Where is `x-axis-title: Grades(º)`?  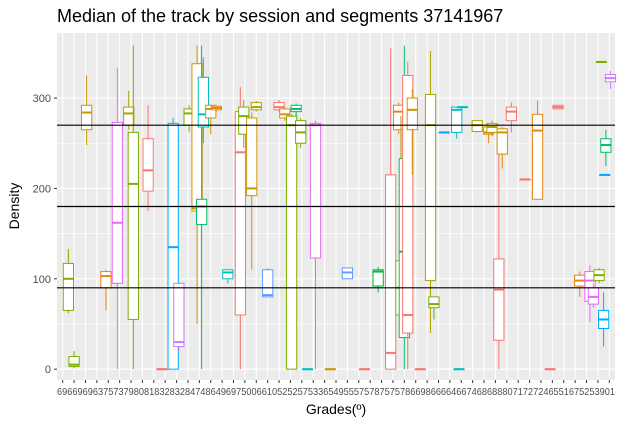 x-axis-title: Grades(º) is located at coordinates (336, 409).